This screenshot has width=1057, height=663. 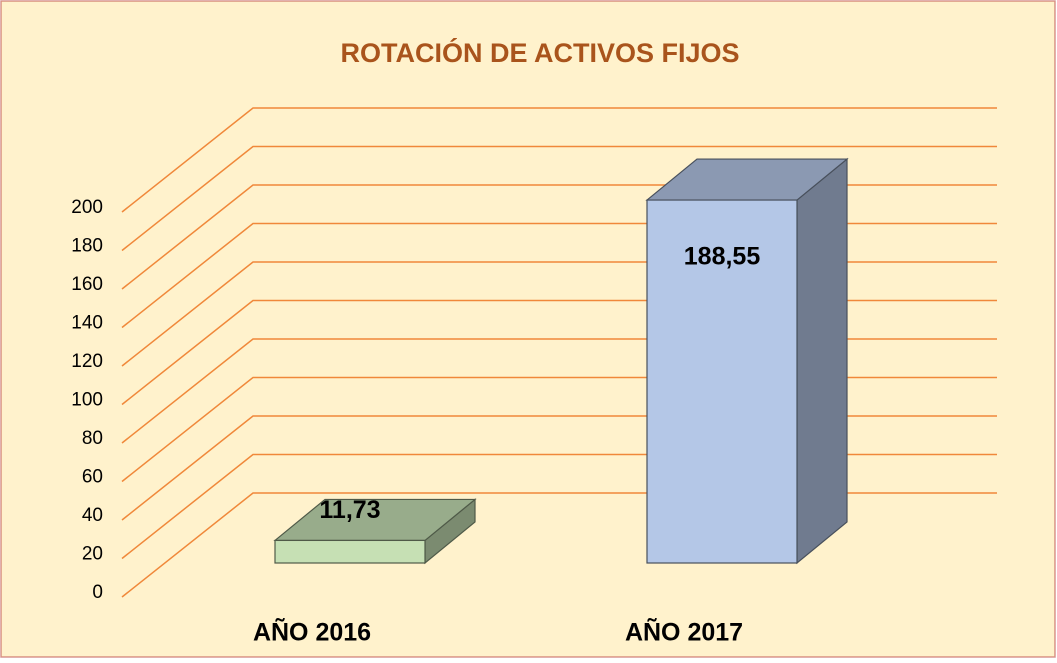 What do you see at coordinates (87, 361) in the screenshot?
I see `y-tick-label: 120` at bounding box center [87, 361].